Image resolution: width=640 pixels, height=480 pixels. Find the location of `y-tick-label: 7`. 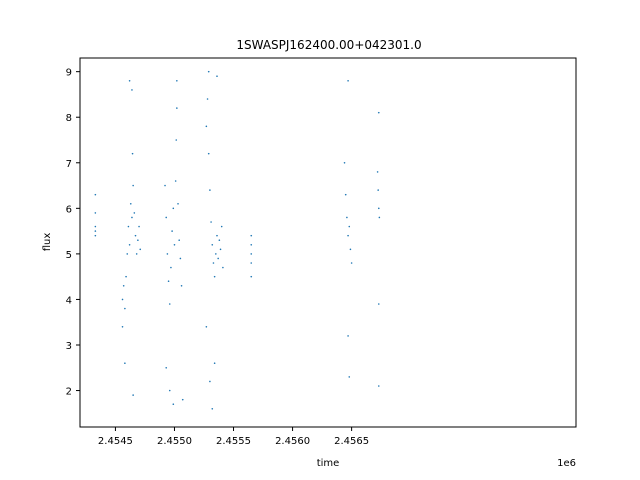

y-tick-label: 7 is located at coordinates (69, 164).